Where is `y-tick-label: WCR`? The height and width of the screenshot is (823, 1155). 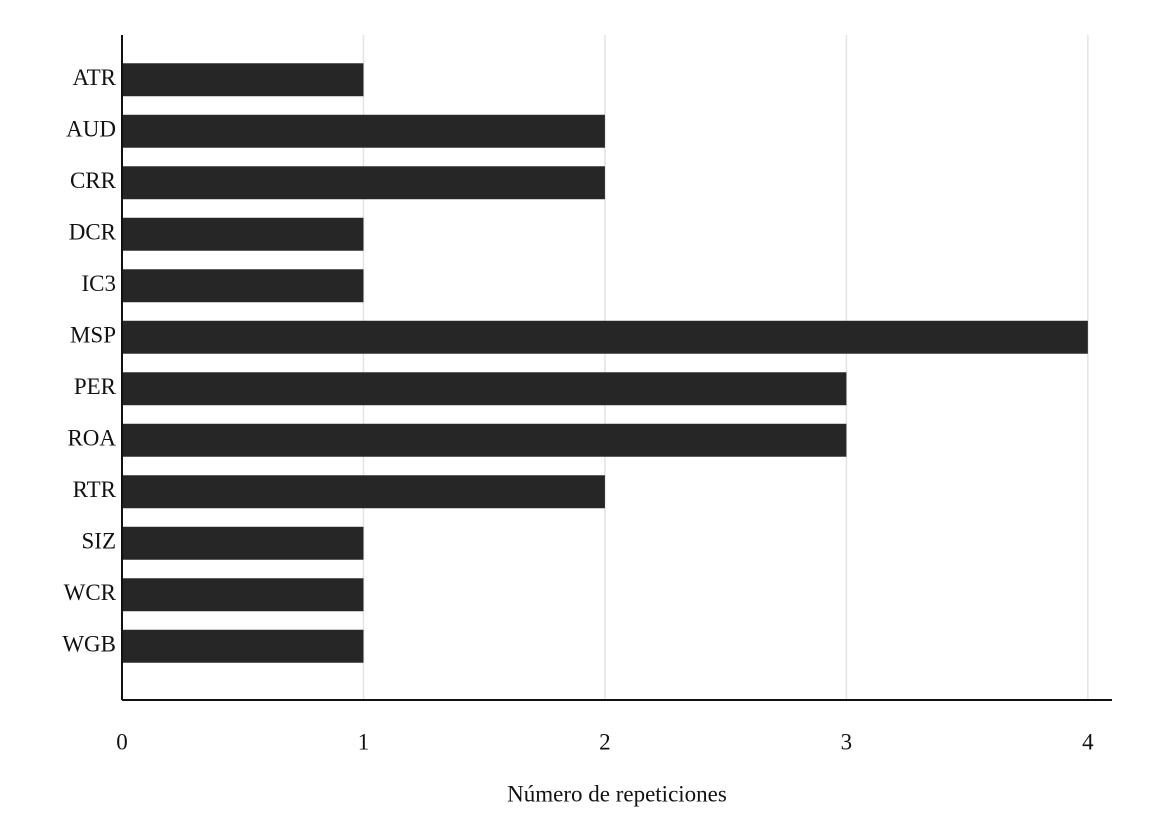 y-tick-label: WCR is located at coordinates (90, 592).